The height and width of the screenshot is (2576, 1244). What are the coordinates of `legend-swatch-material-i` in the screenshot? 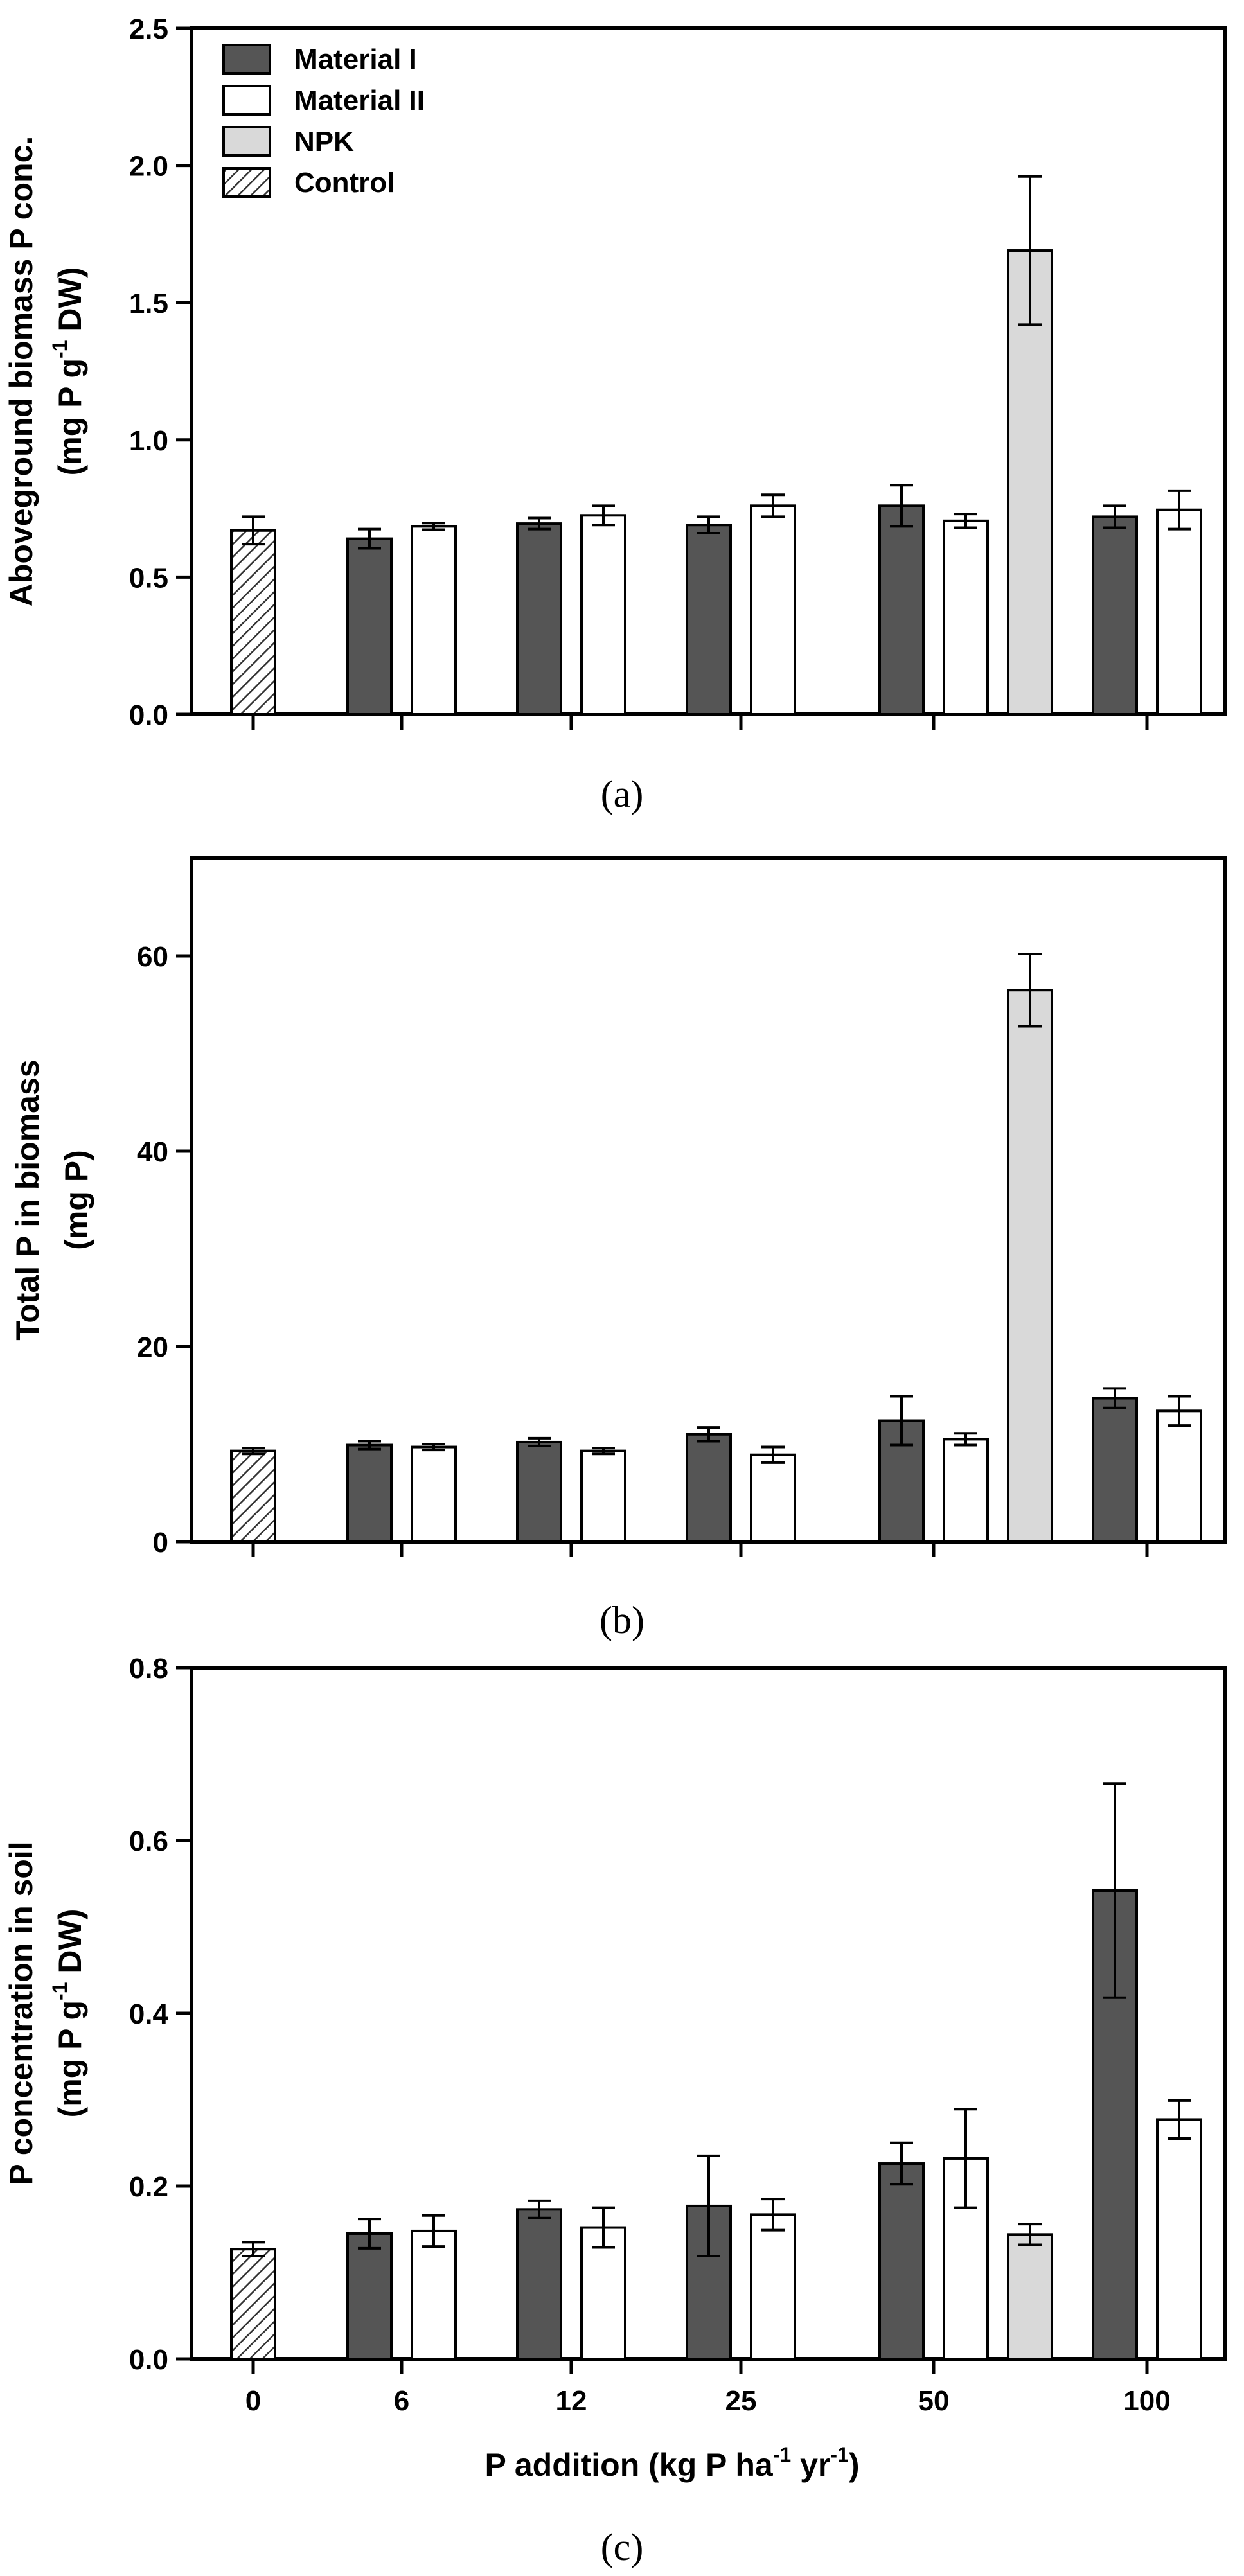 It's located at (246, 59).